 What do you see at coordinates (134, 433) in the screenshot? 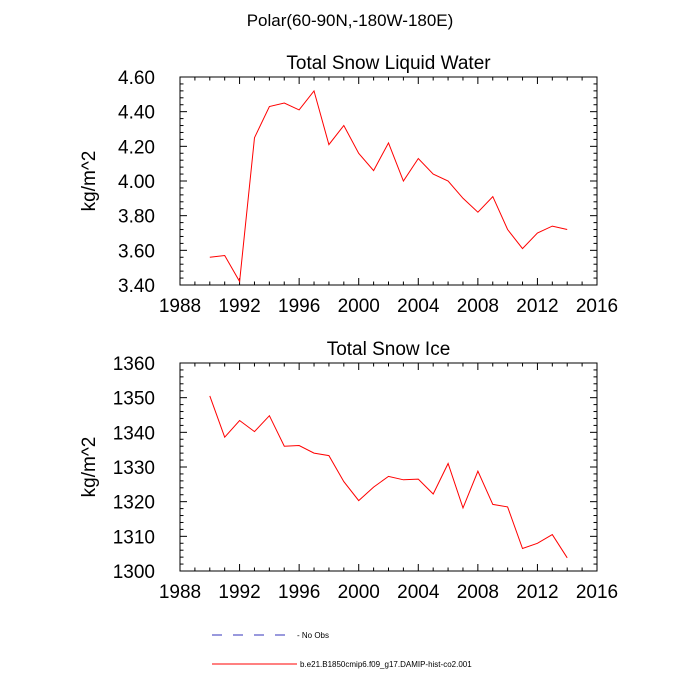
I see `y-tick-label: 1340` at bounding box center [134, 433].